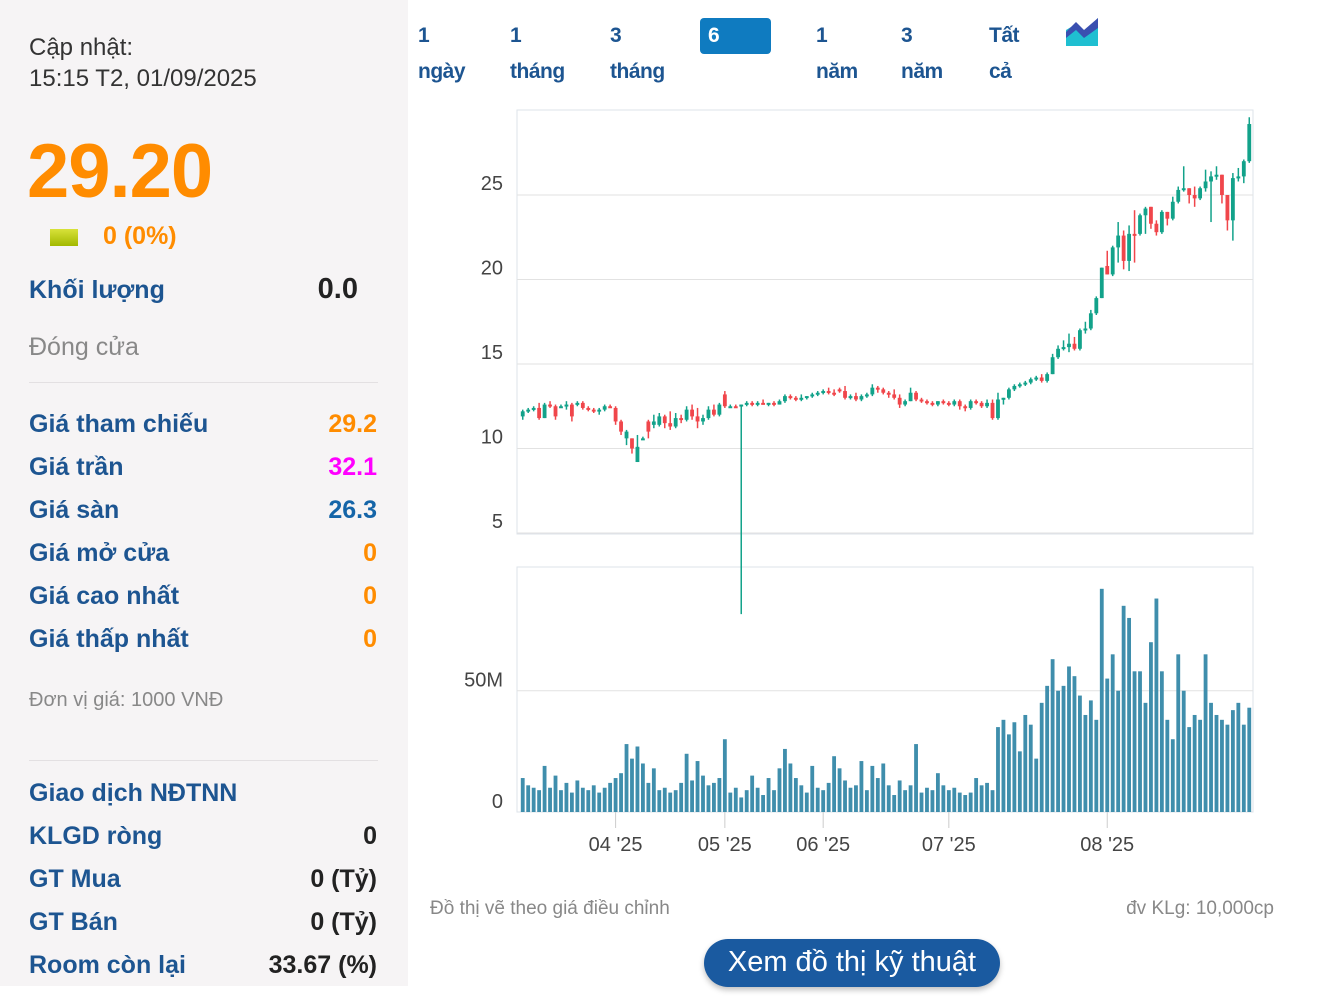  What do you see at coordinates (140, 236) in the screenshot?
I see `price-change: 0 (0%)` at bounding box center [140, 236].